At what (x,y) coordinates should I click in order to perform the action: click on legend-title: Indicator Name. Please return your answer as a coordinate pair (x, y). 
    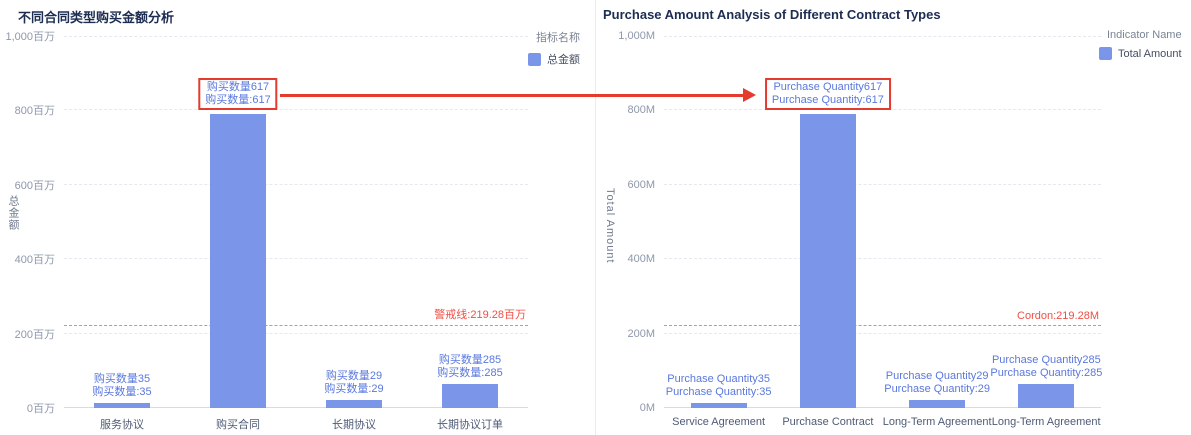
    Looking at the image, I should click on (1144, 35).